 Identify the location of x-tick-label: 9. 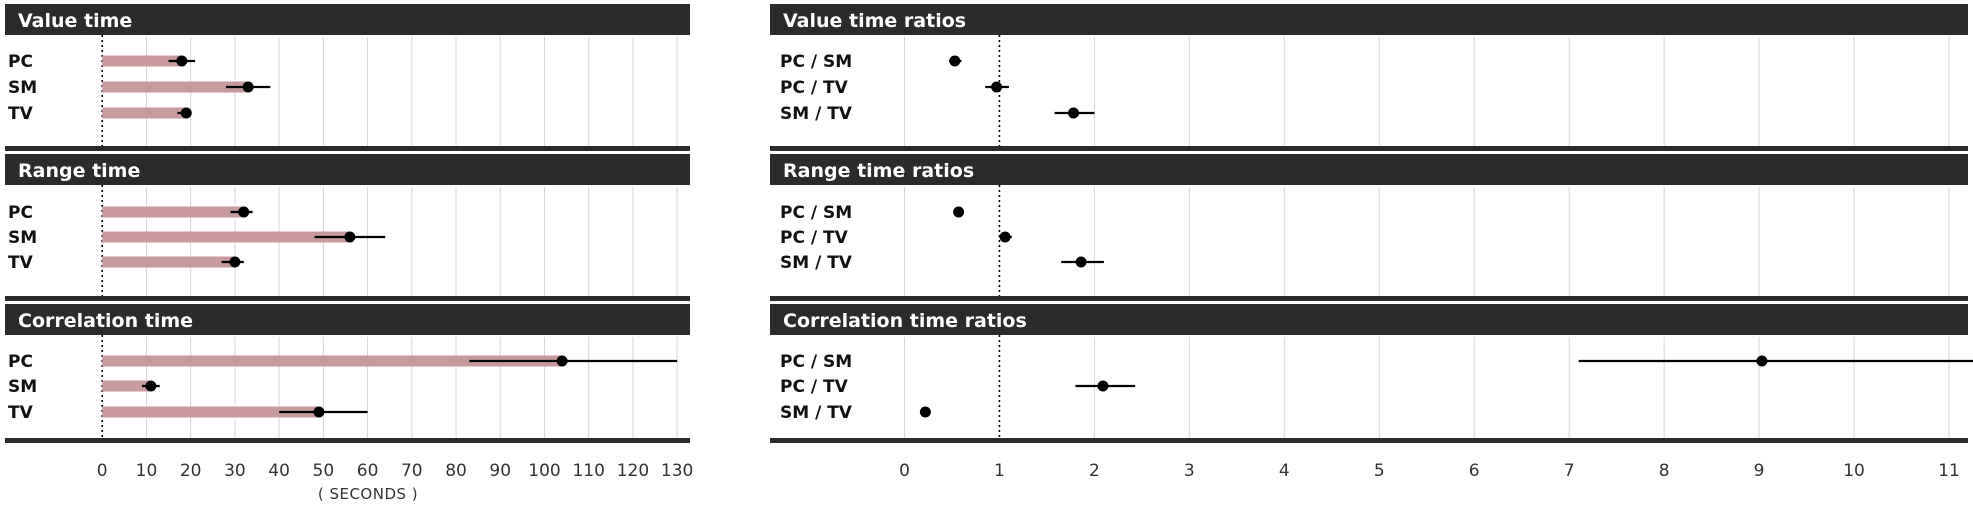
(1759, 471).